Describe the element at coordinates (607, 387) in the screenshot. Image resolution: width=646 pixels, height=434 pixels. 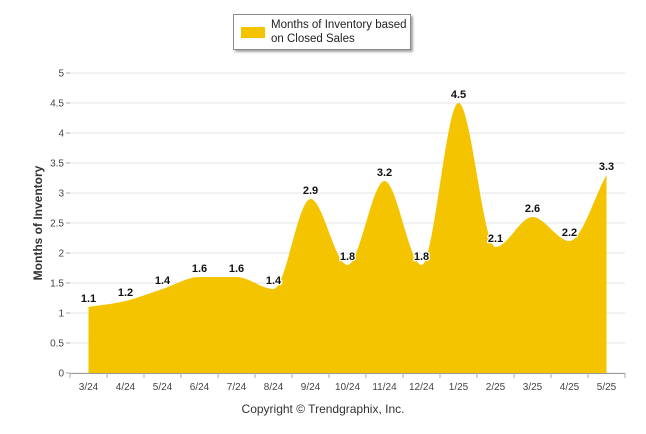
I see `x-tick-label: 5/25` at that location.